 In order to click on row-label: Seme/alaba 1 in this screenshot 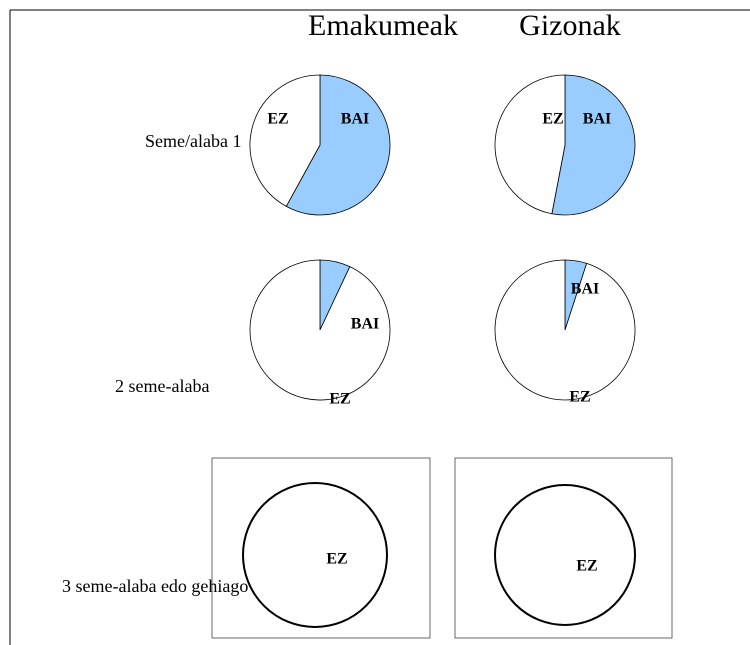, I will do `click(193, 141)`.